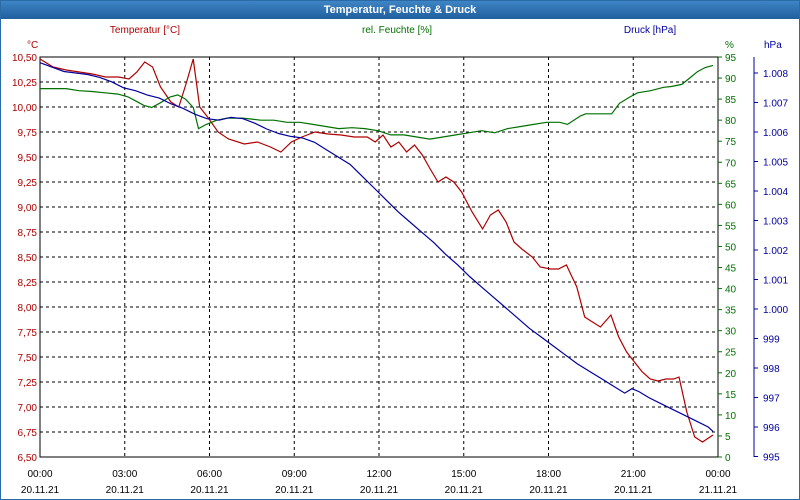 Image resolution: width=800 pixels, height=500 pixels. I want to click on pressure-tick-label: 1.006, so click(775, 133).